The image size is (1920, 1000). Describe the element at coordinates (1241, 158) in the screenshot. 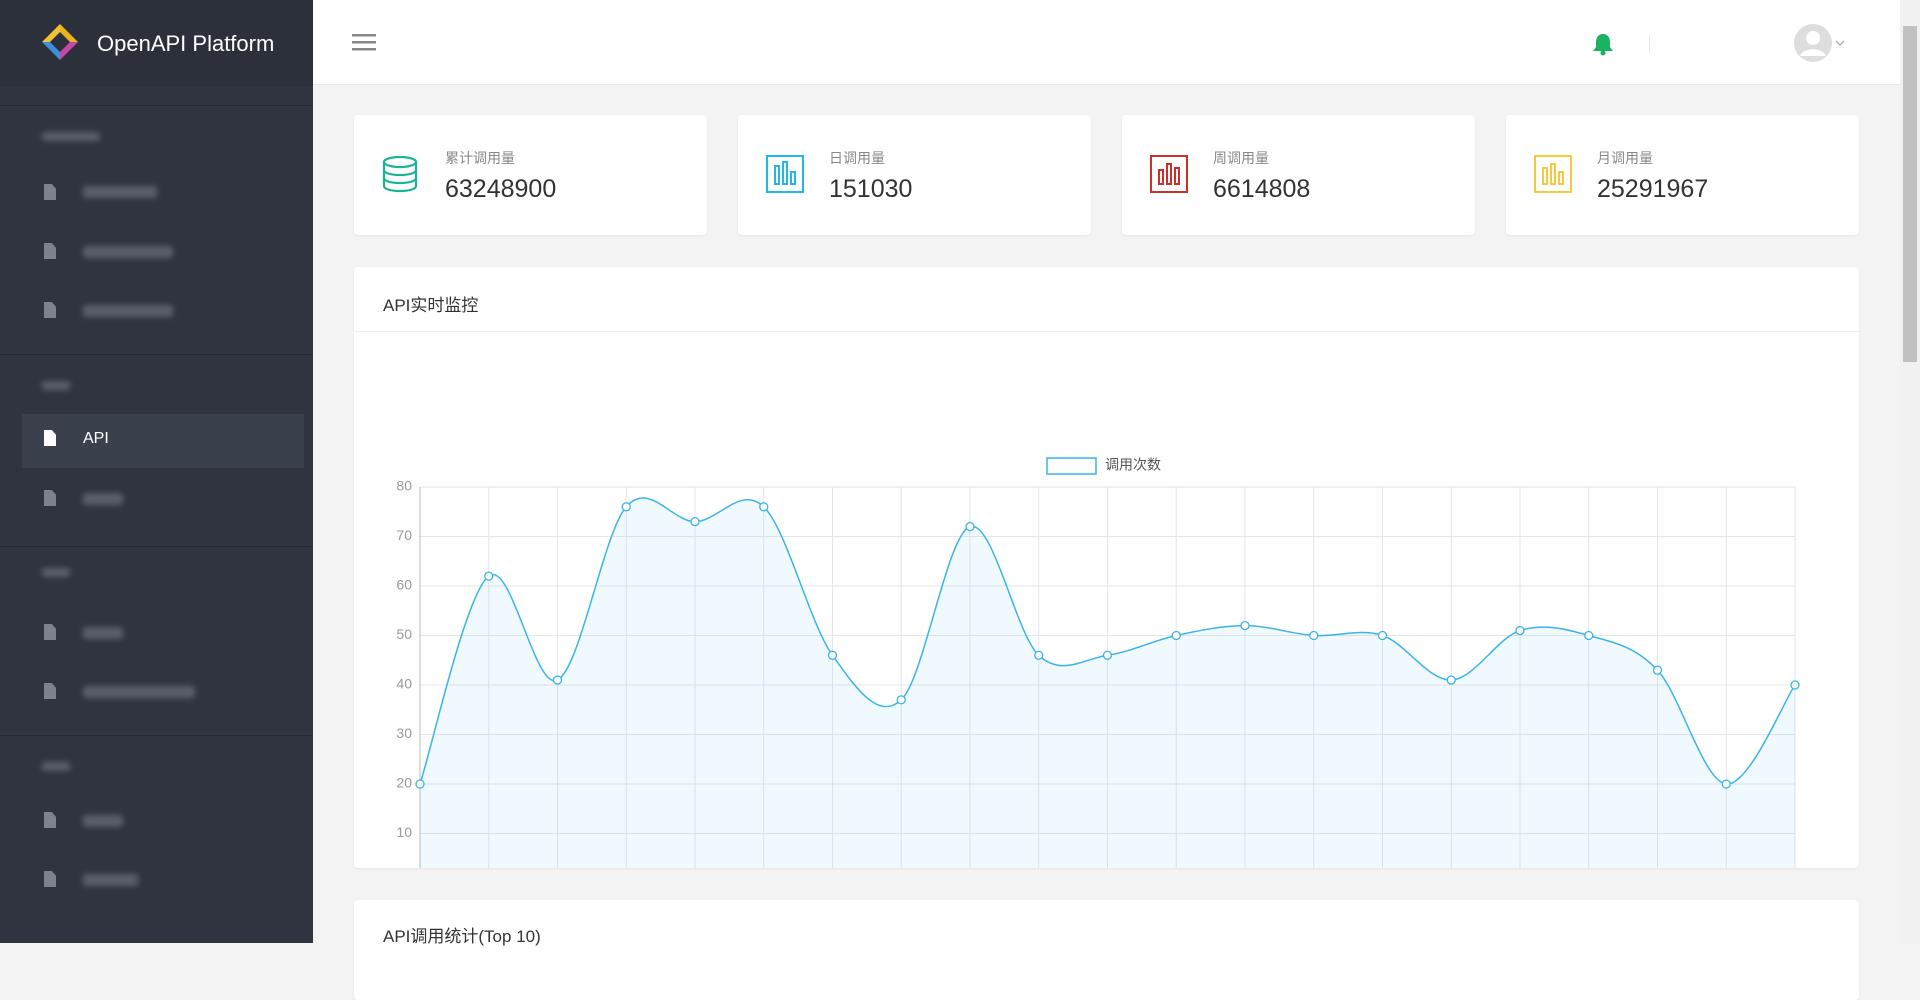

I see `stat-label: 周调用量` at that location.